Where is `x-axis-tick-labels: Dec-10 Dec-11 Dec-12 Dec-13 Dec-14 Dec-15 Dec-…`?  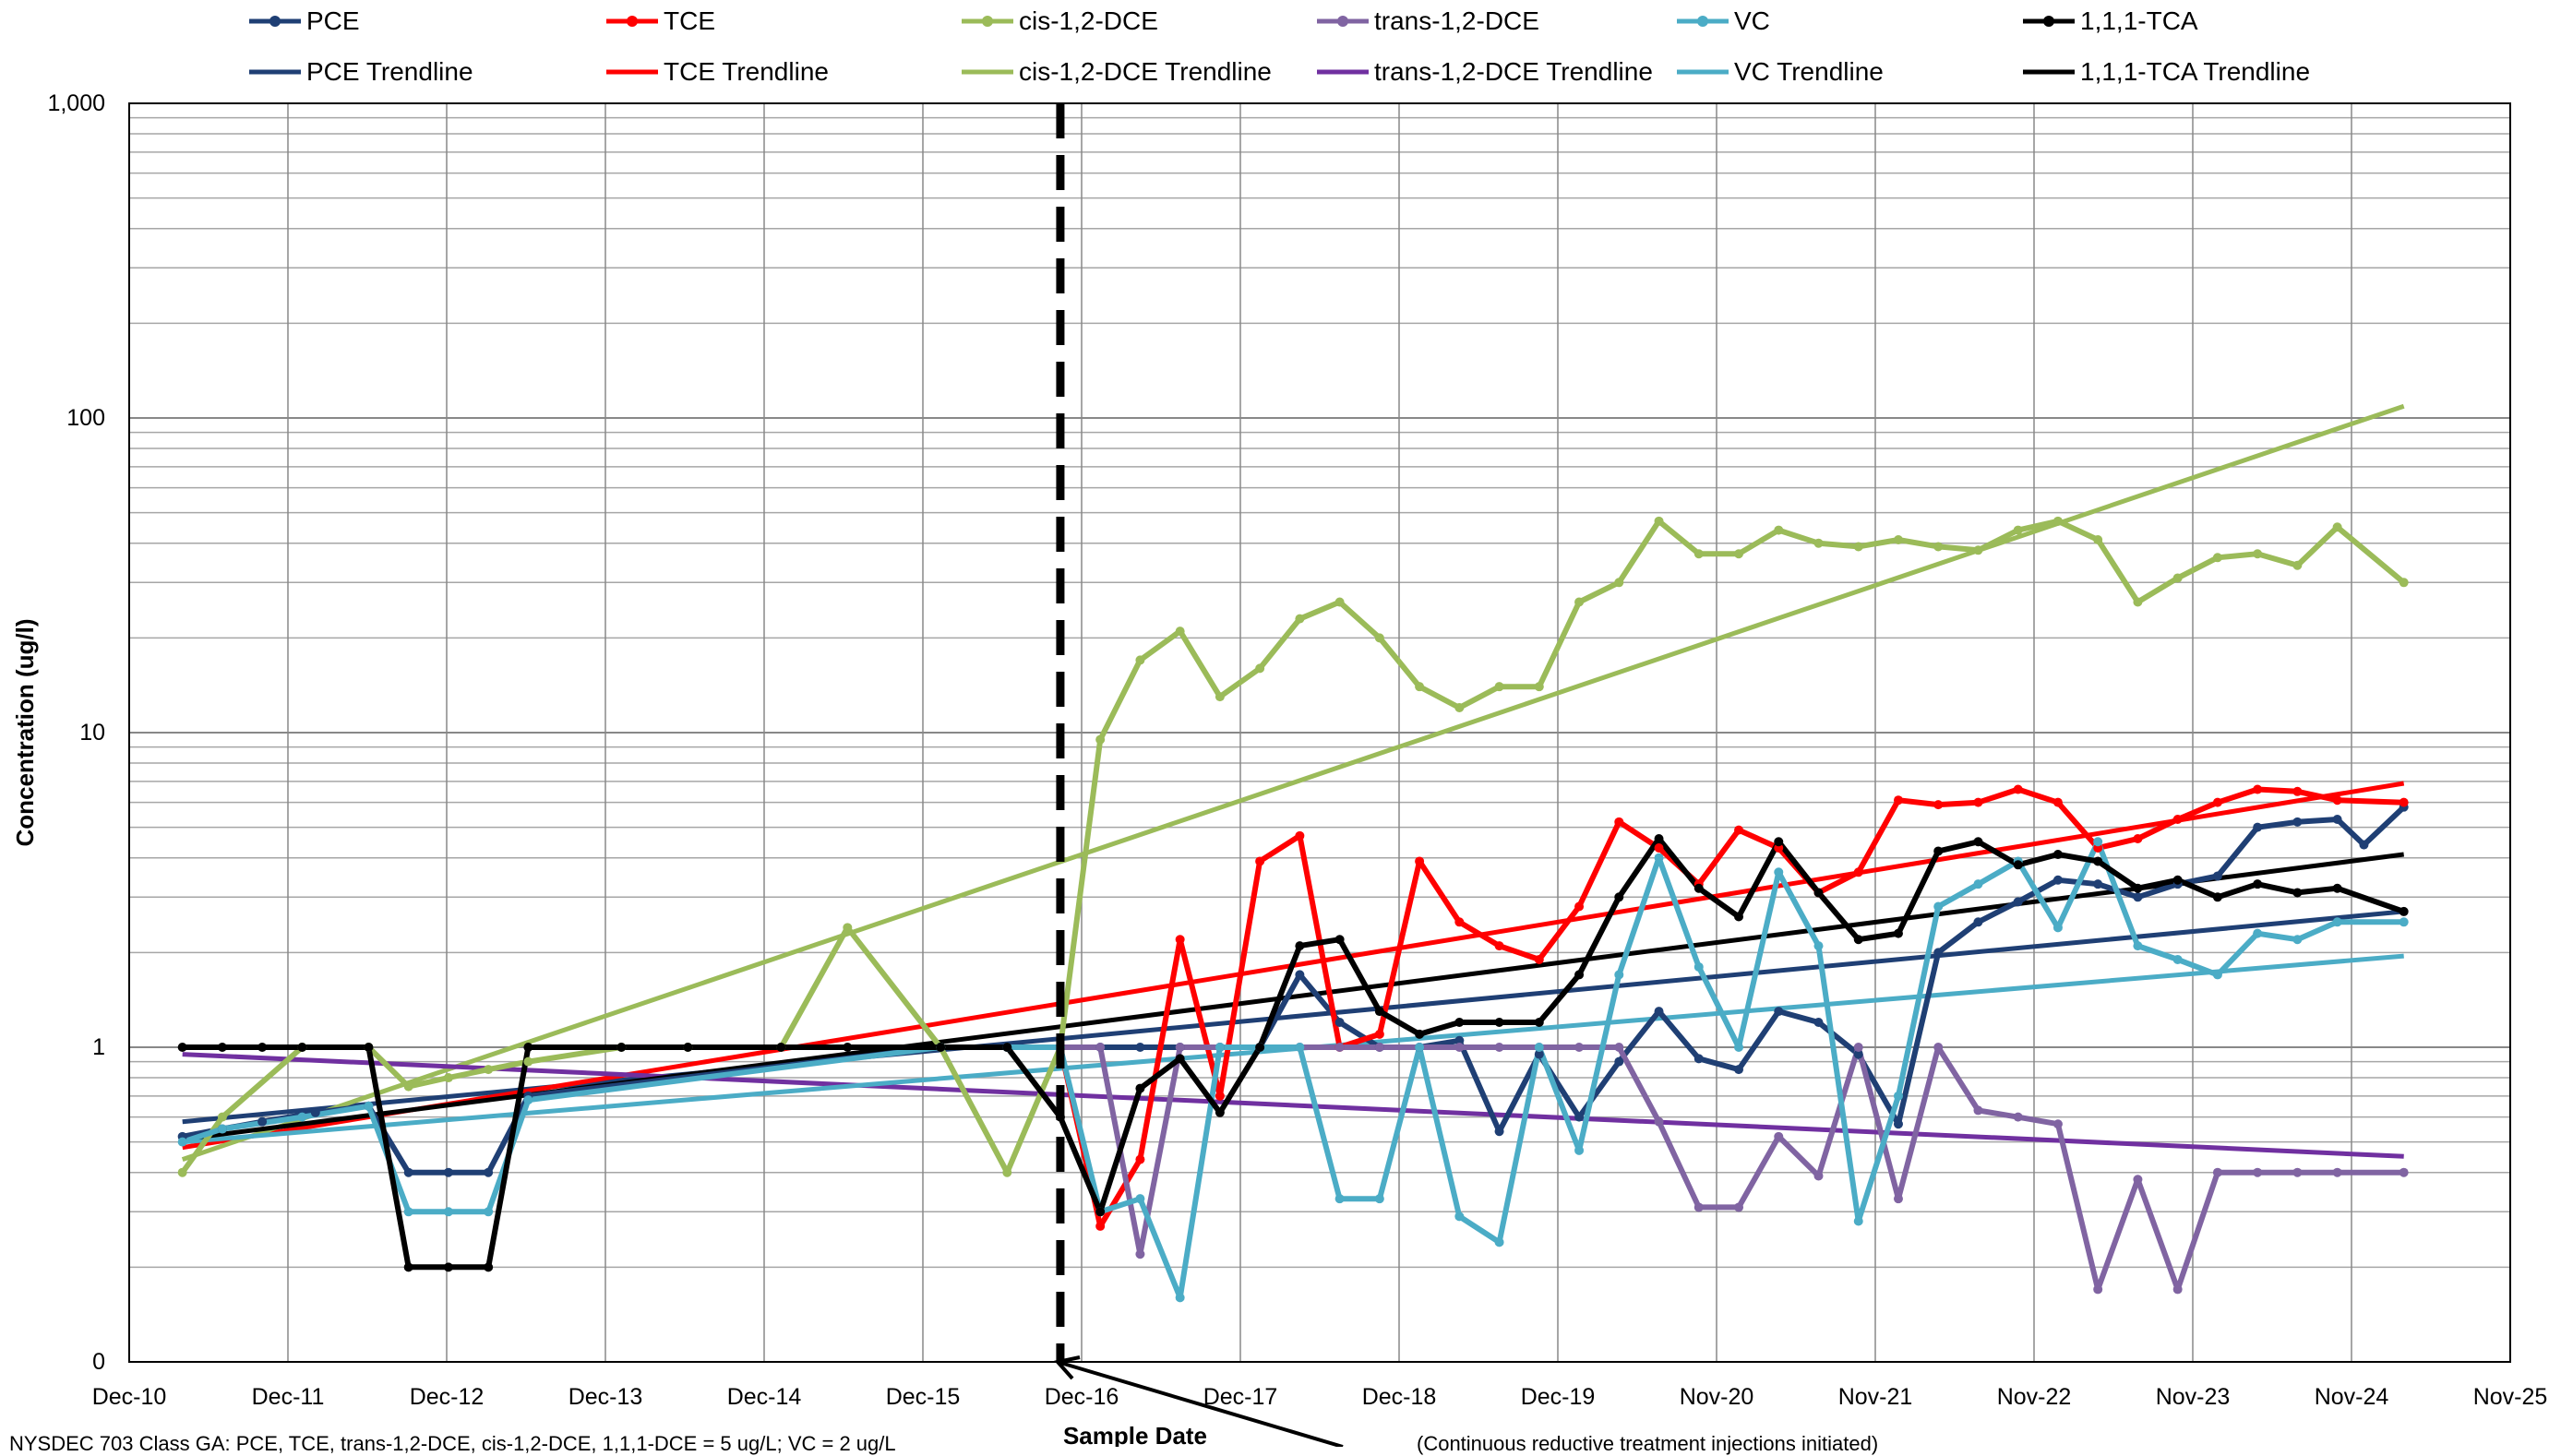
x-axis-tick-labels: Dec-10 Dec-11 Dec-12 Dec-13 Dec-14 Dec-15 Dec-… is located at coordinates (1320, 1397).